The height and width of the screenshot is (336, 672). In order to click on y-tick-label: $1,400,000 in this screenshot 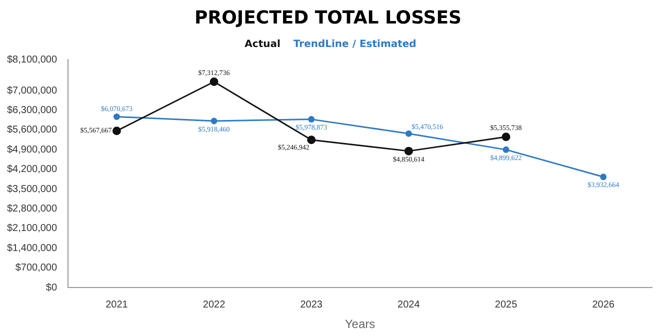, I will do `click(32, 248)`.